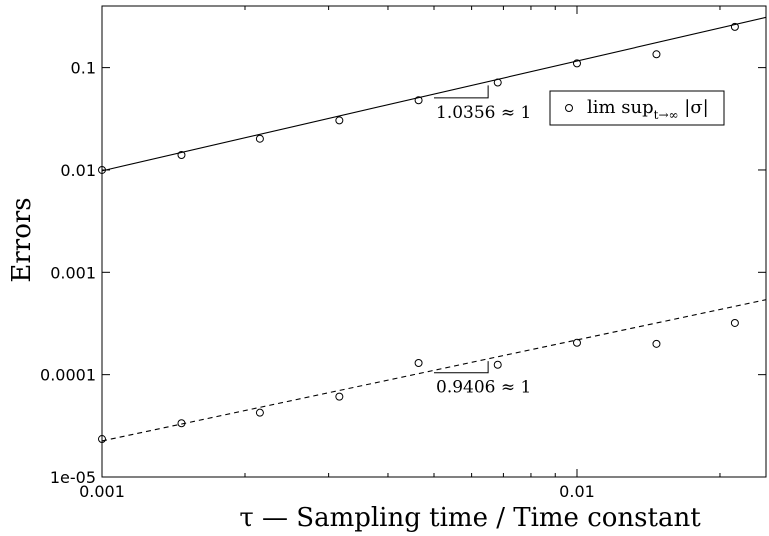 This screenshot has height=536, width=769. Describe the element at coordinates (577, 491) in the screenshot. I see `x-tick-label: 0.01` at that location.